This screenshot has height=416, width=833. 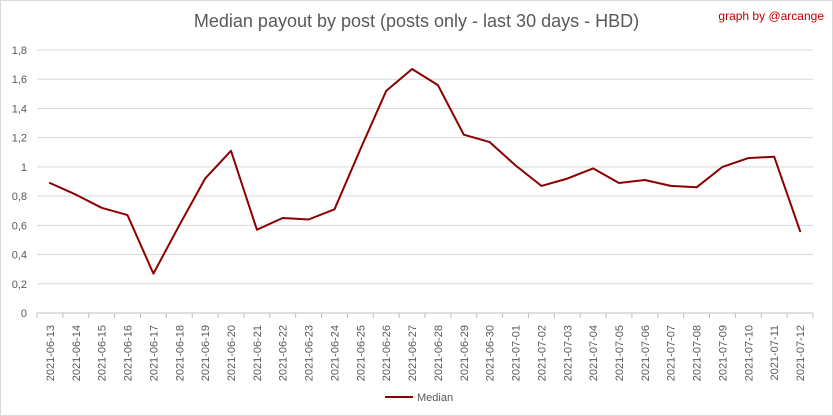 What do you see at coordinates (568, 353) in the screenshot?
I see `x-tick-label: 2021-07-03` at bounding box center [568, 353].